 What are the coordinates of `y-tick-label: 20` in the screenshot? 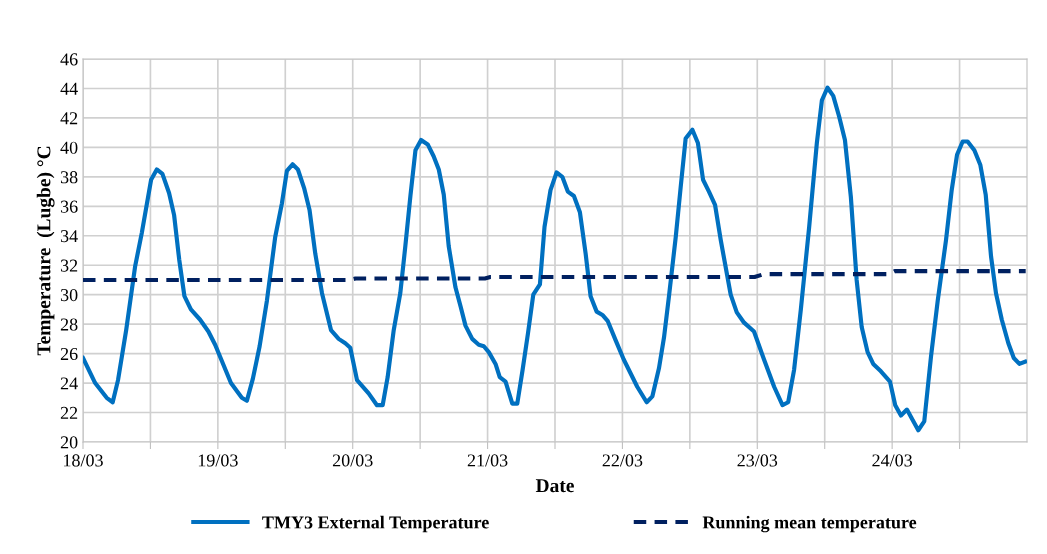 It's located at (69, 442).